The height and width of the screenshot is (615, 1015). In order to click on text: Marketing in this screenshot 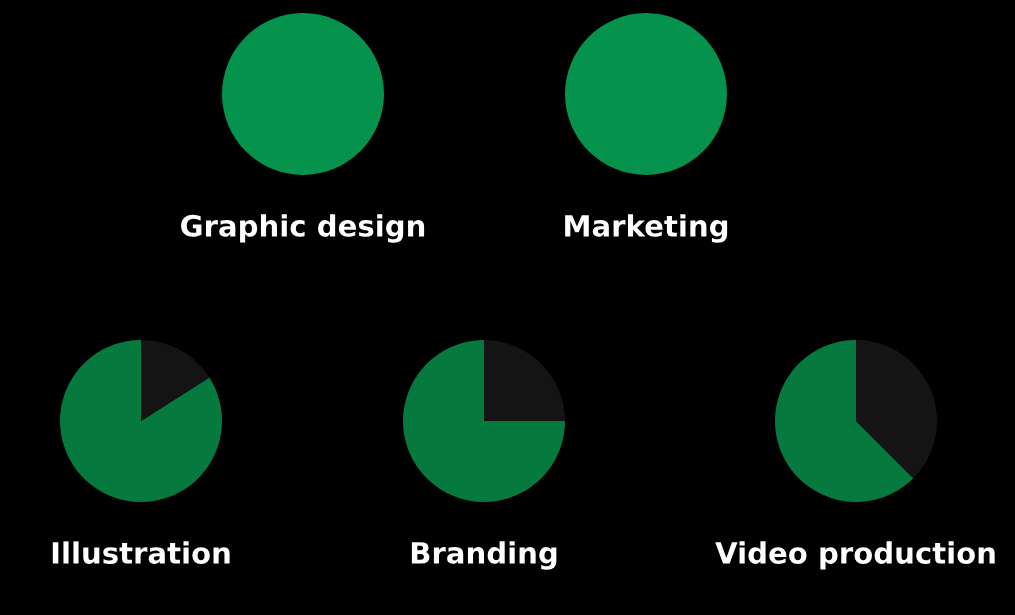, I will do `click(646, 228)`.